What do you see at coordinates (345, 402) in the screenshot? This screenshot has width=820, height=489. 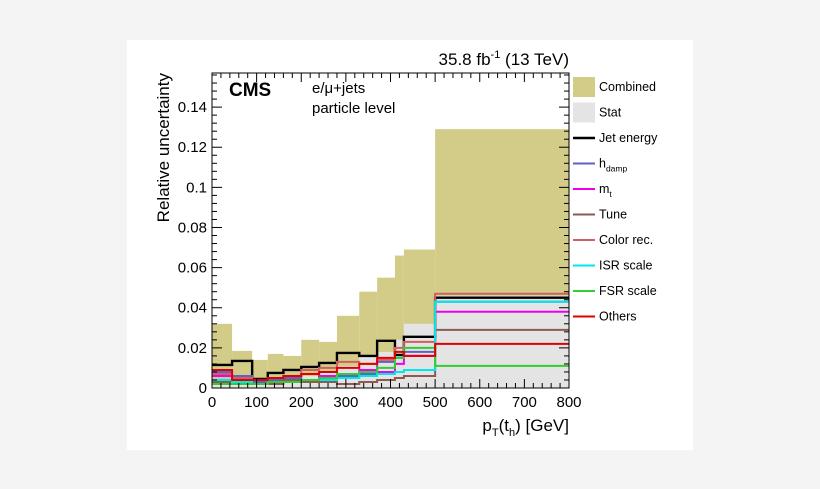 I see `x-tick-label: 300` at bounding box center [345, 402].